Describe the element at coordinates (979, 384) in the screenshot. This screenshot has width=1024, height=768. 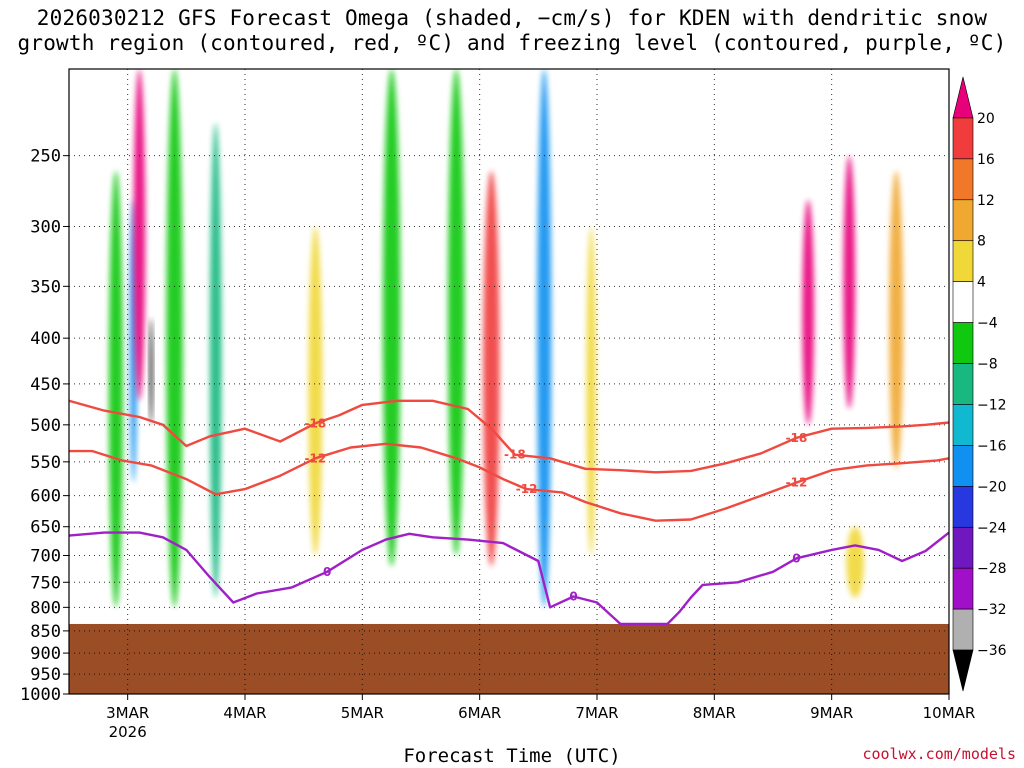
I see `colorbar: 20 16 12 8 4 −4 −8 −12 −16 −20 −24 −28 −32 −36` at that location.